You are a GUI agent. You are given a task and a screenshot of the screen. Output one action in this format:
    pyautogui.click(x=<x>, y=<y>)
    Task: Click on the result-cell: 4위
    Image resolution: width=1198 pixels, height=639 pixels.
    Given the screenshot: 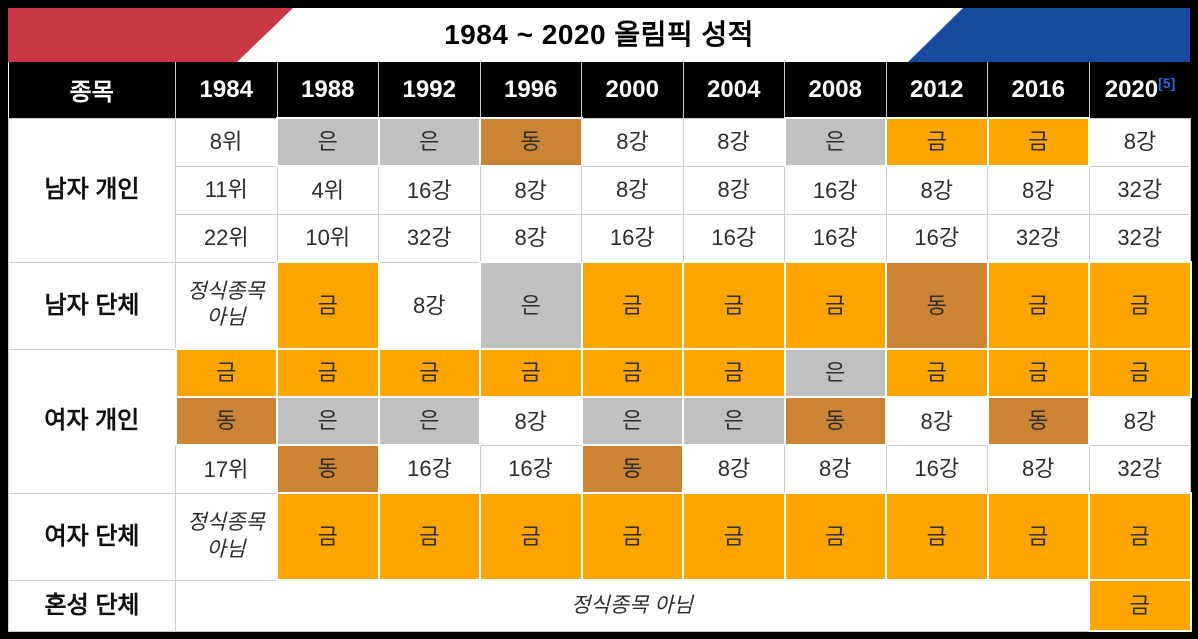 What is the action you would take?
    pyautogui.click(x=327, y=190)
    